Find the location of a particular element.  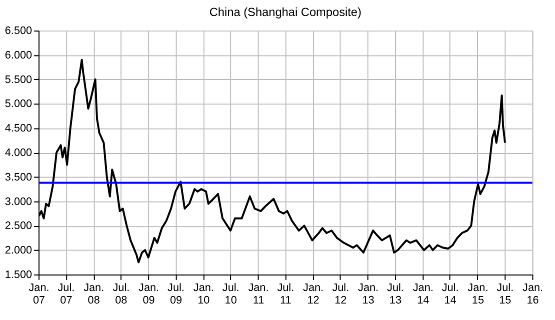

x-tick-label: Jan. 11 is located at coordinates (258, 294).